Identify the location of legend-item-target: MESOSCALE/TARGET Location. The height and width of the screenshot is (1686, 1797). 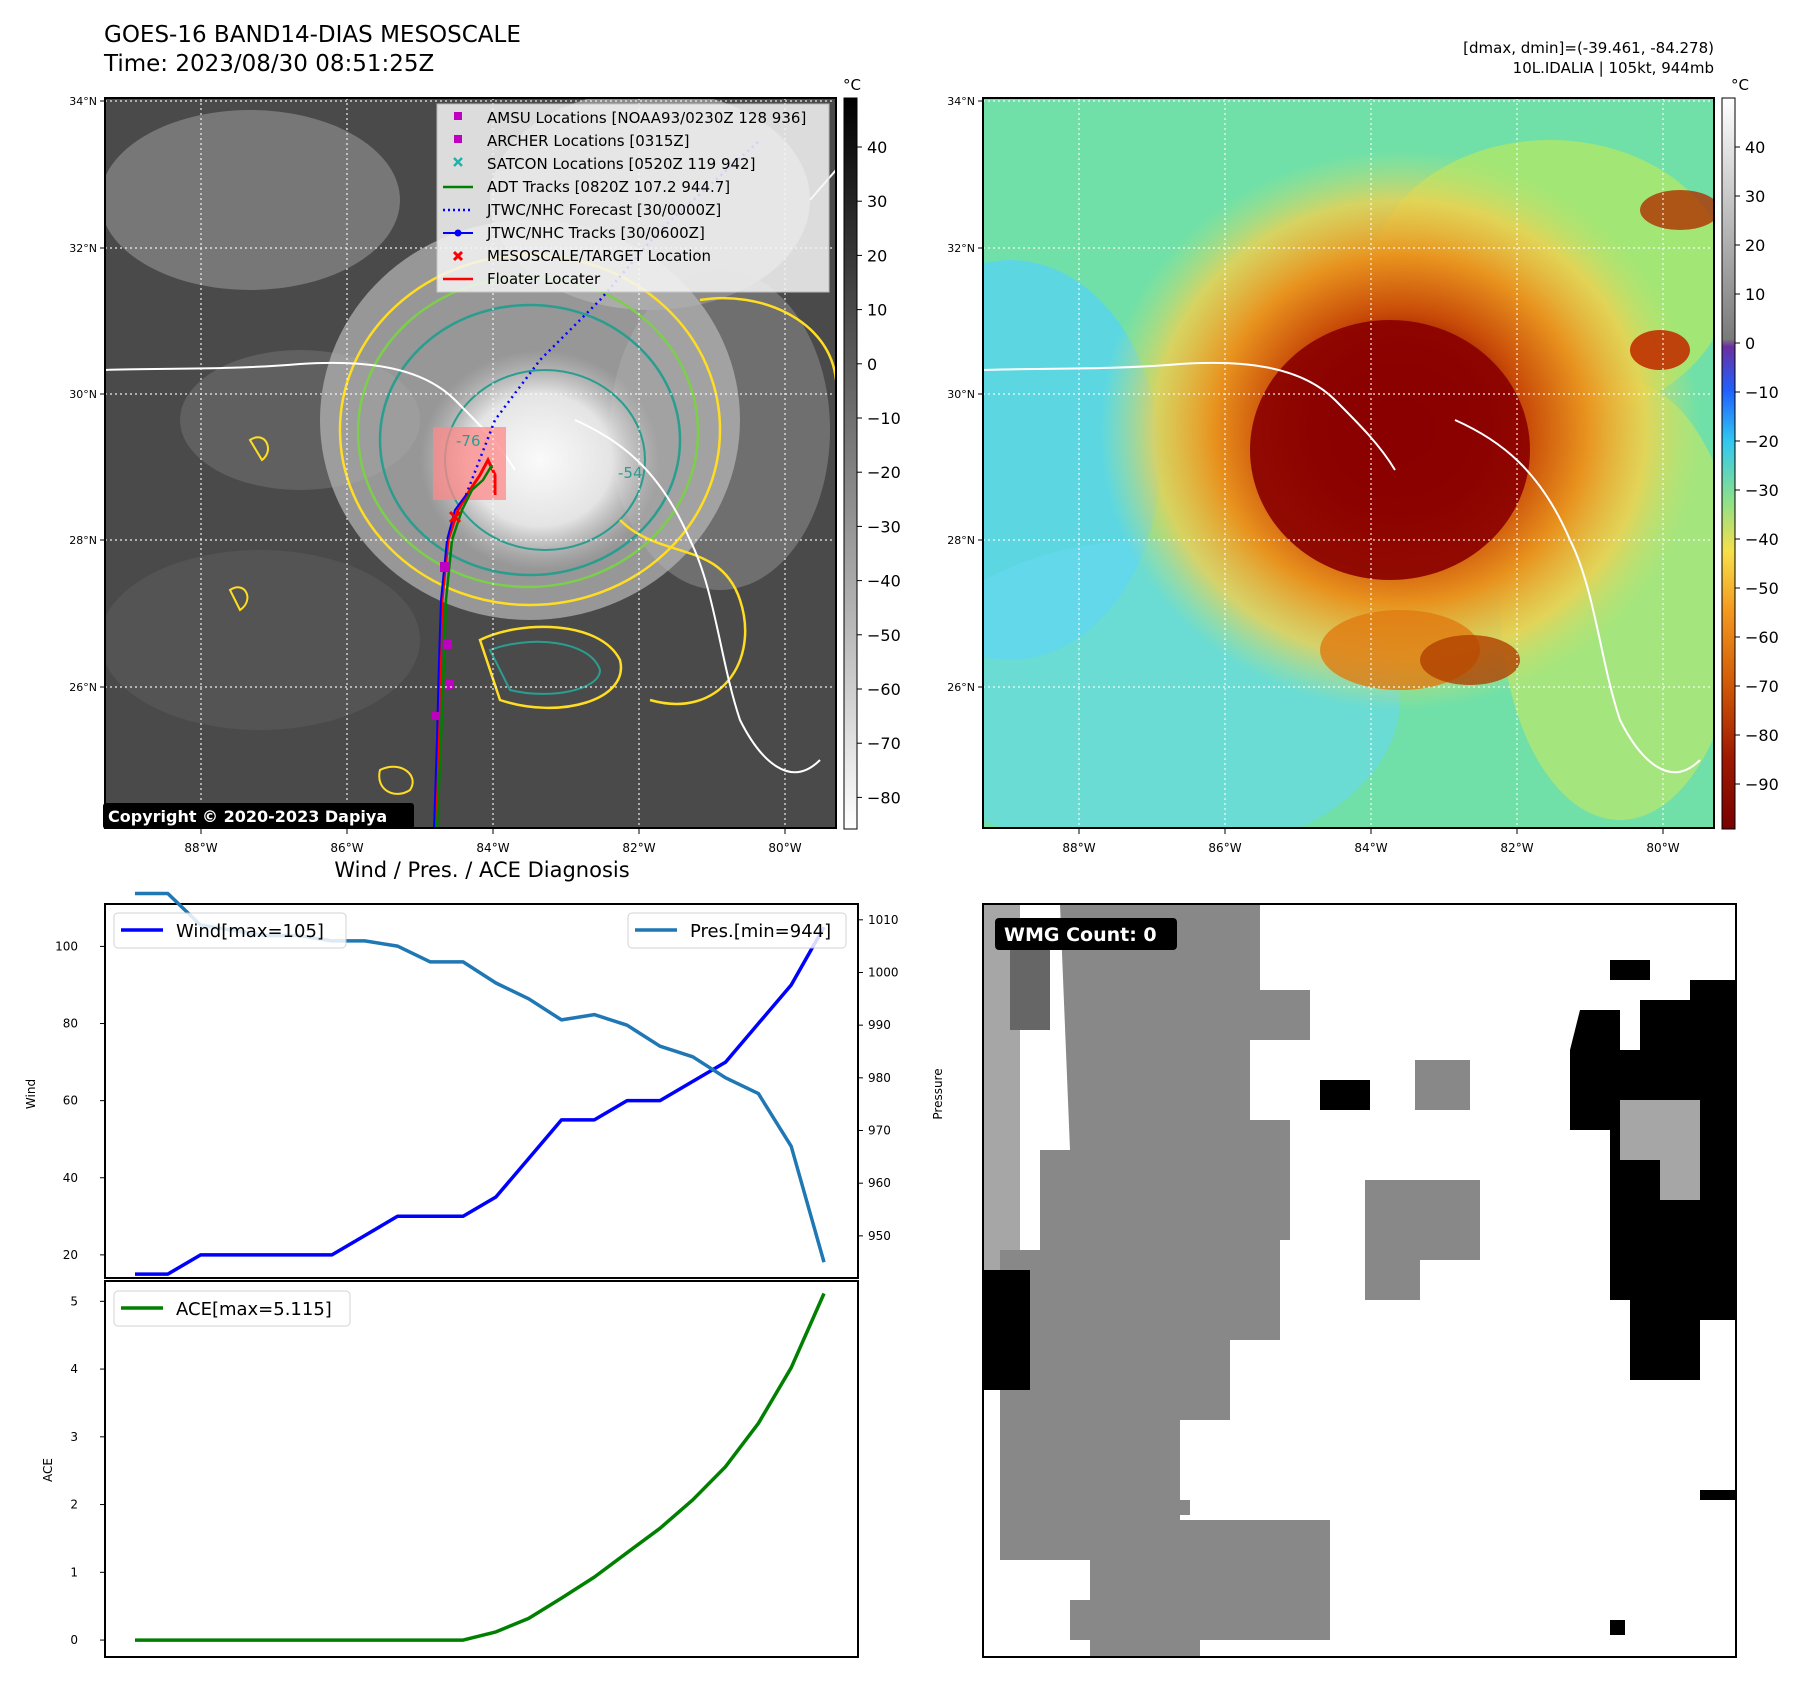
(599, 256).